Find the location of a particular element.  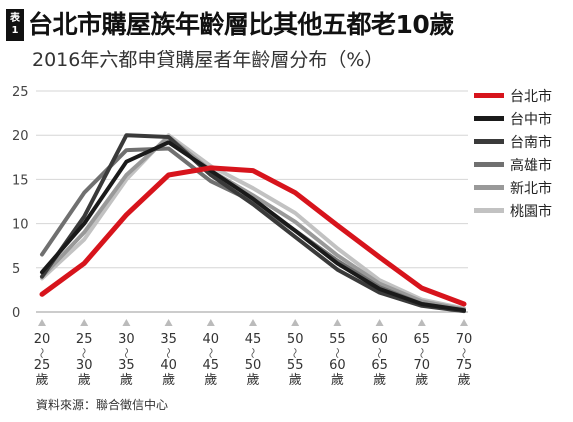

y-tick-label-5: 5 is located at coordinates (16, 269).